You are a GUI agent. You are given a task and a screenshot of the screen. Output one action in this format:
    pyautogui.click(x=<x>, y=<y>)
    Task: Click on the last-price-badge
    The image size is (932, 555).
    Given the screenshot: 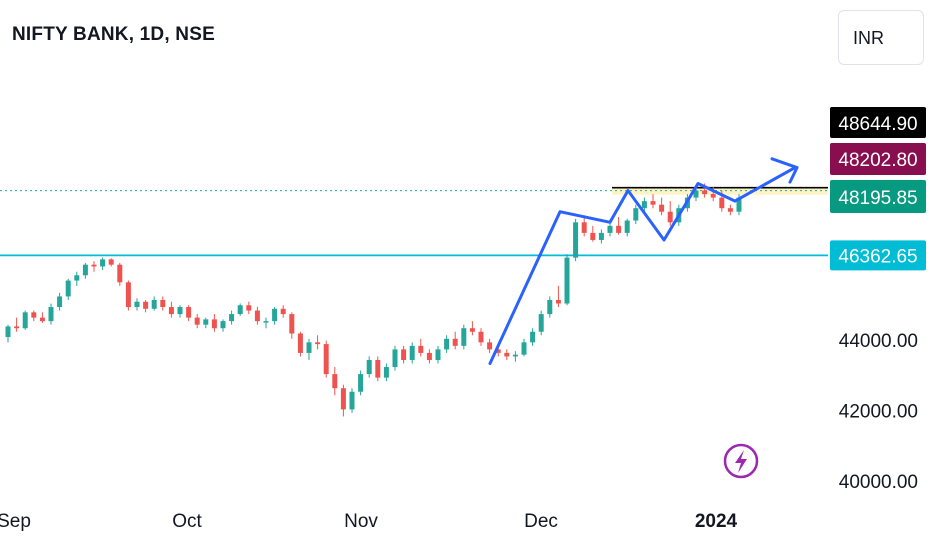 What is the action you would take?
    pyautogui.click(x=878, y=196)
    